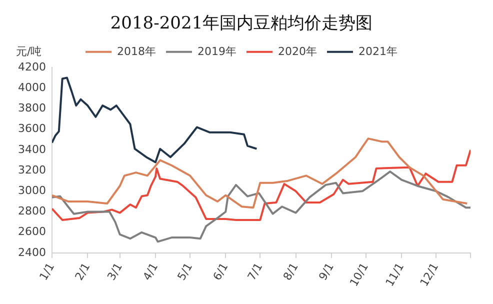 The height and width of the screenshot is (304, 493). I want to click on y-tick-label: 3800, so click(32, 108).